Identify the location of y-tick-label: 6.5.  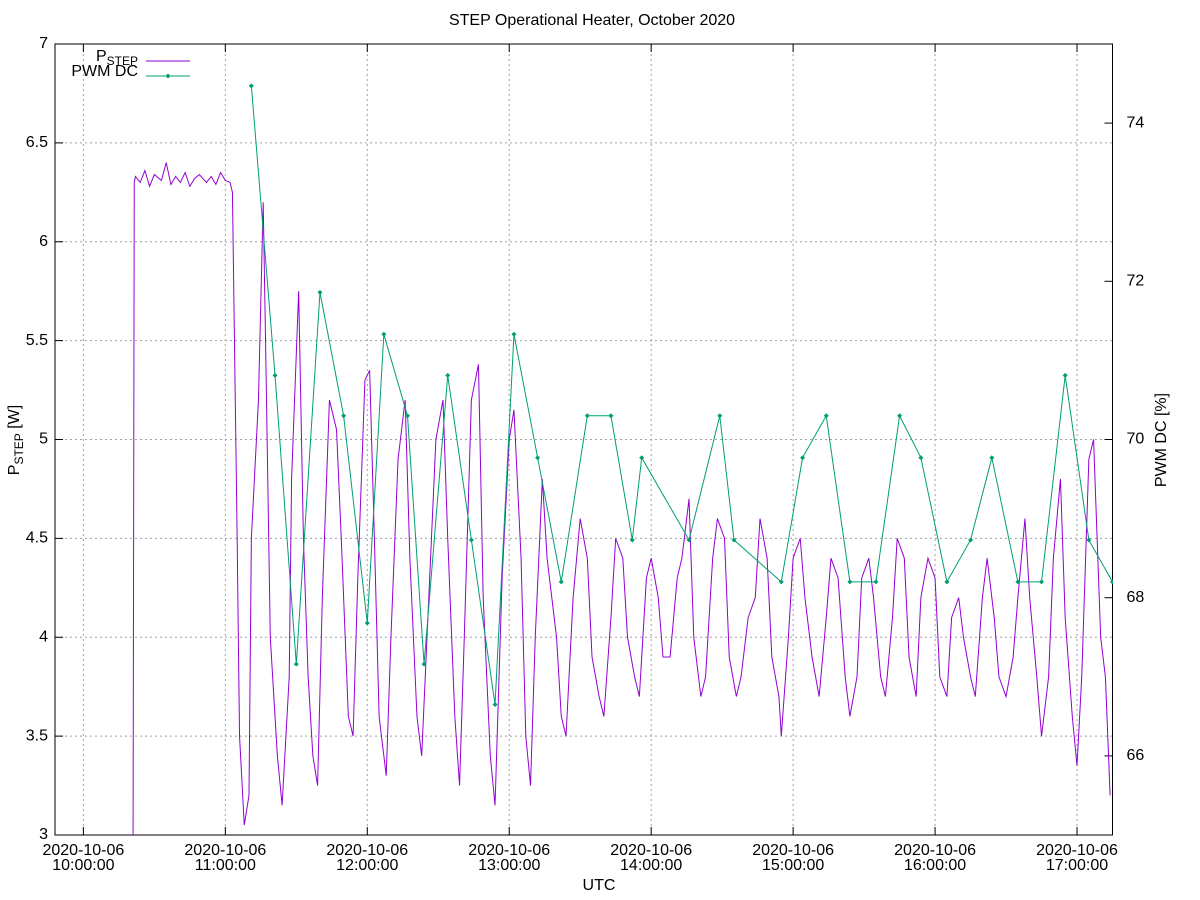
(37, 142).